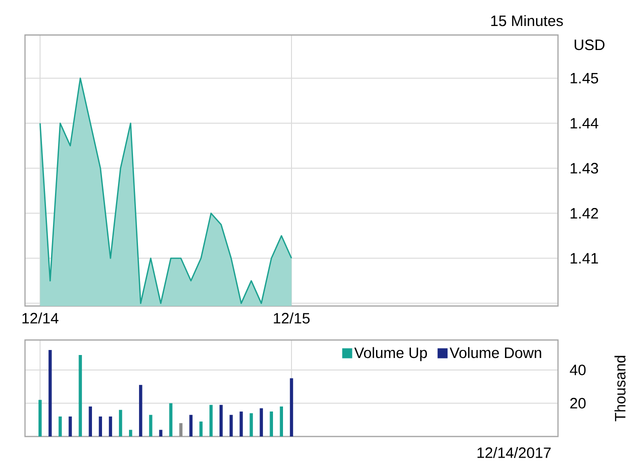  What do you see at coordinates (584, 213) in the screenshot?
I see `y-tick-label: 1.42` at bounding box center [584, 213].